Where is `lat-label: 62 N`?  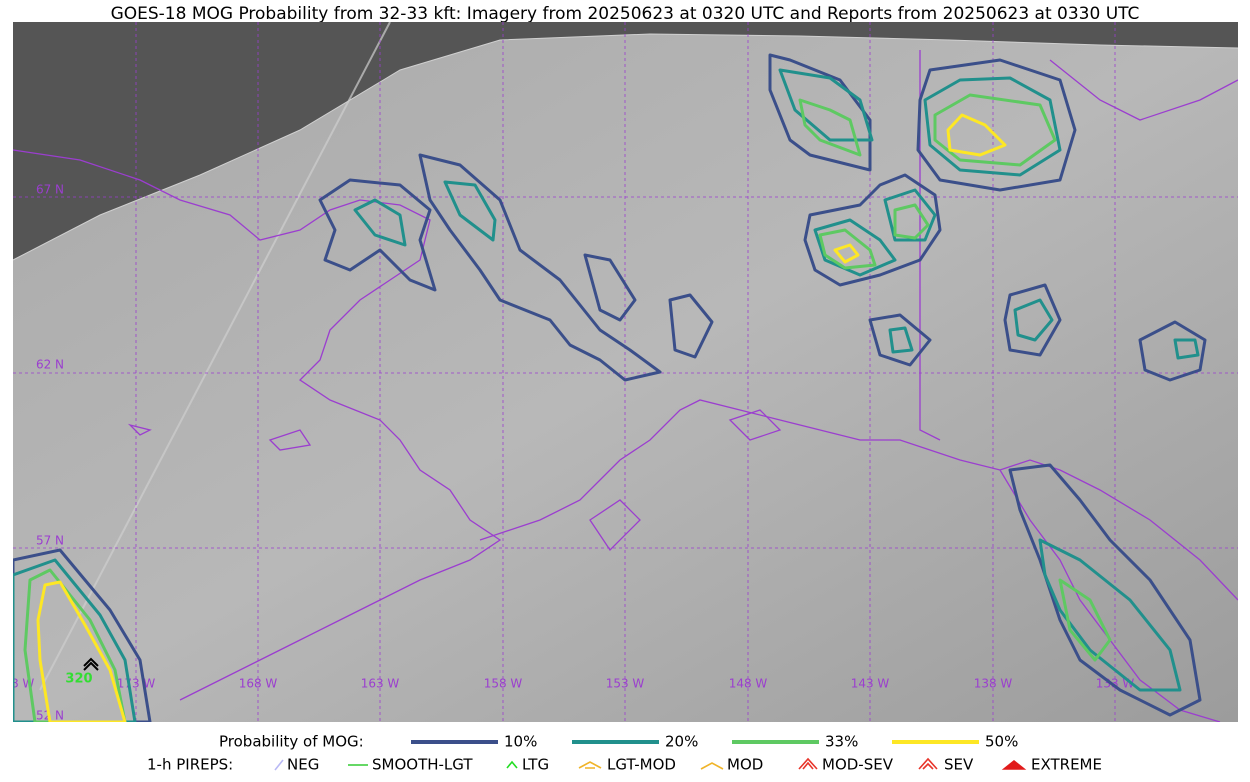
lat-label: 62 N is located at coordinates (50, 365).